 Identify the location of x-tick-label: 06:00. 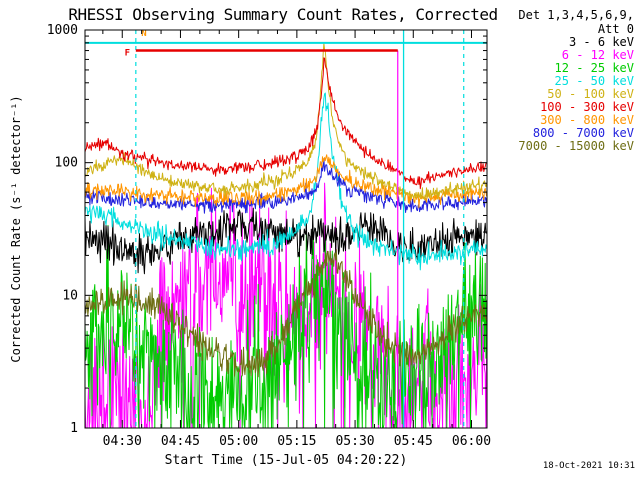
(471, 441).